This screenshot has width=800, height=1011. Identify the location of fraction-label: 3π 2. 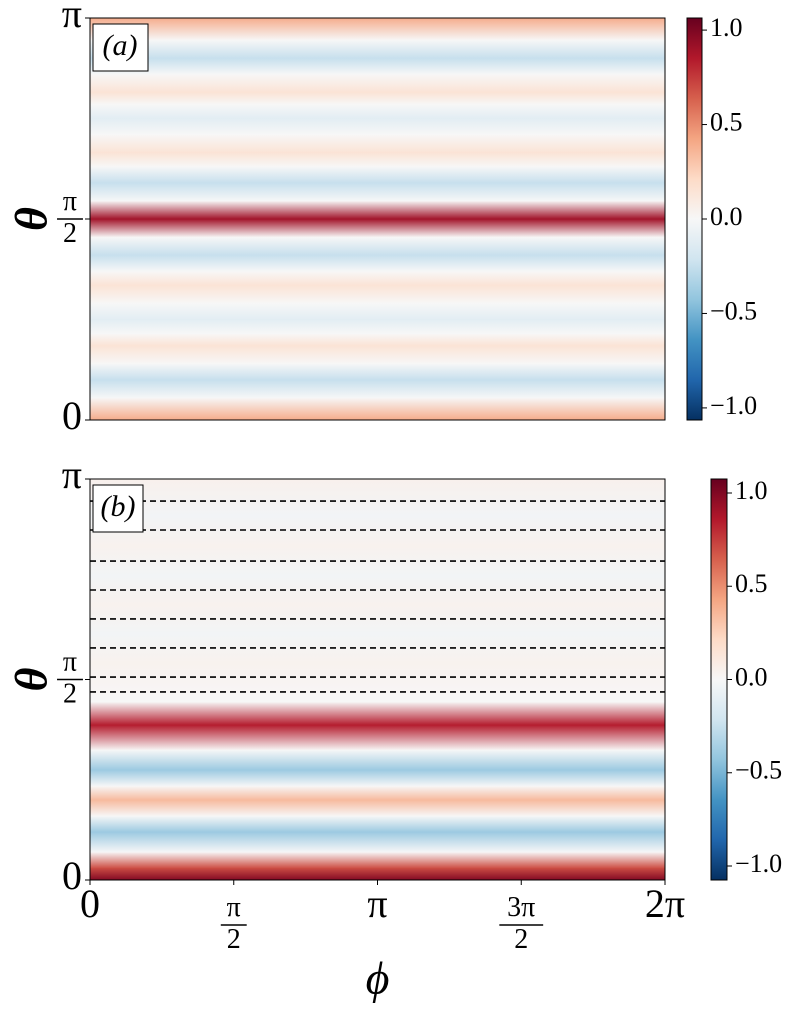
(521, 923).